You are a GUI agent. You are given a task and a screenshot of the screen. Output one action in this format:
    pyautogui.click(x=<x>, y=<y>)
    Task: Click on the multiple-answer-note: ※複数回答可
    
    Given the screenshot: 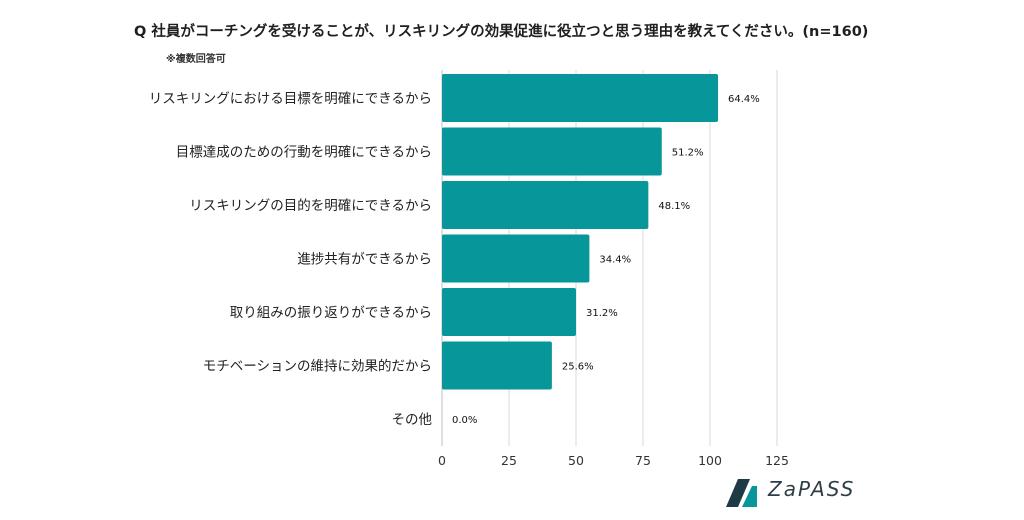 What is the action you would take?
    pyautogui.click(x=196, y=59)
    